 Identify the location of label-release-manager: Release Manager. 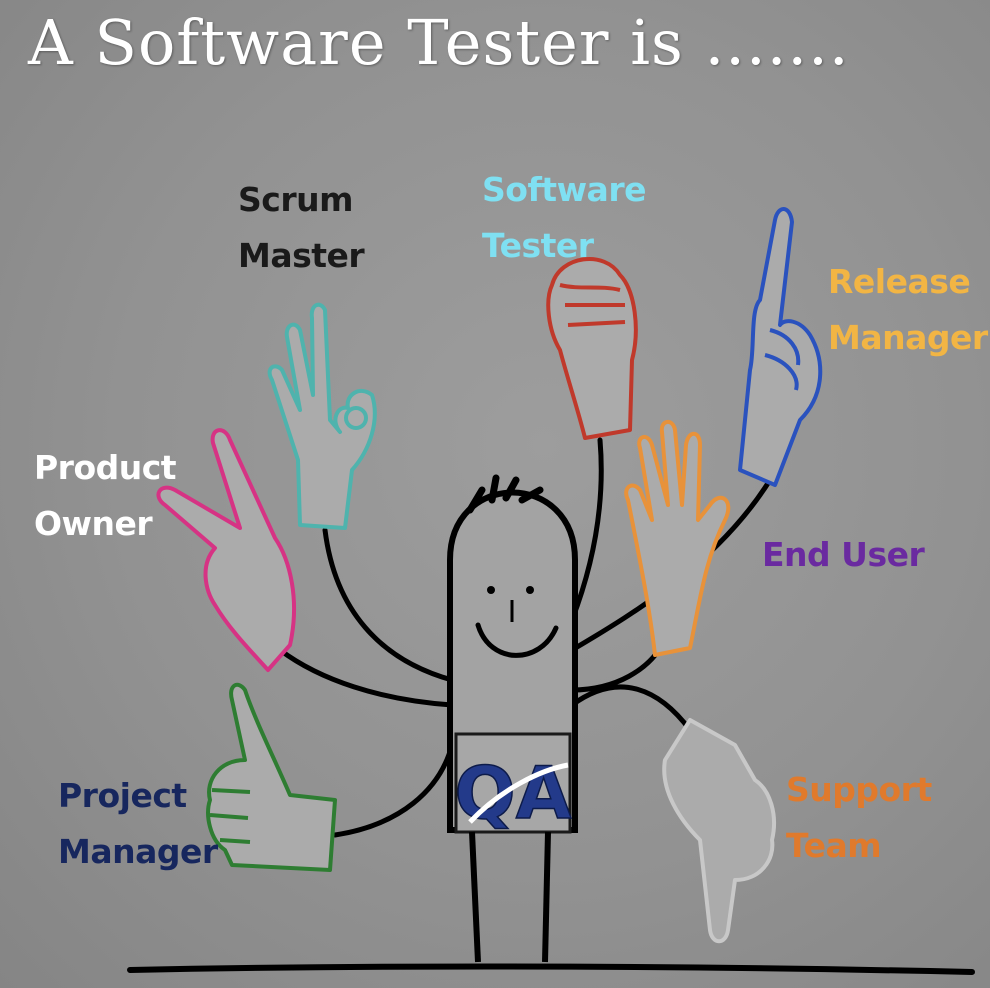
(908, 310).